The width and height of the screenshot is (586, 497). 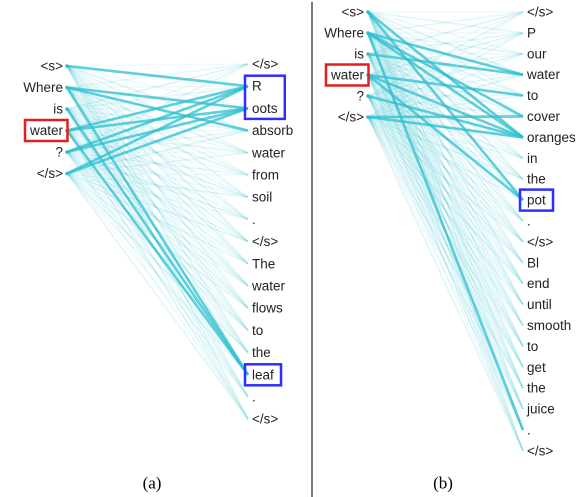 I want to click on key-token-a-leaf-14: leaf, so click(x=263, y=374).